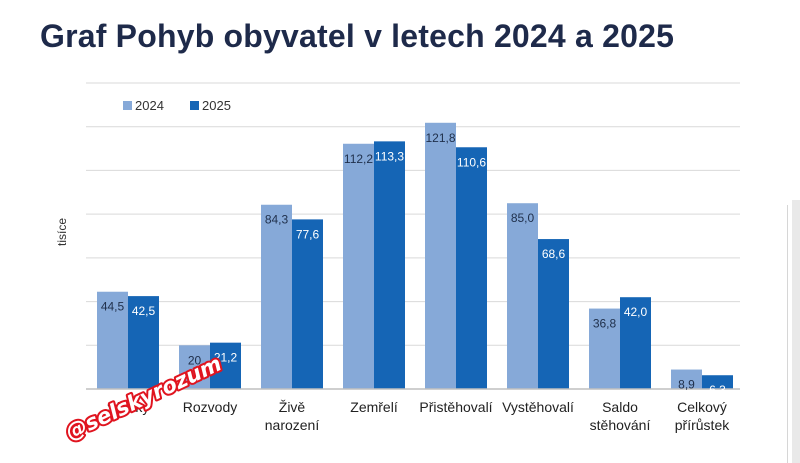 Image resolution: width=800 pixels, height=463 pixels. Describe the element at coordinates (389, 156) in the screenshot. I see `value-label-2025-3: 113,3` at that location.